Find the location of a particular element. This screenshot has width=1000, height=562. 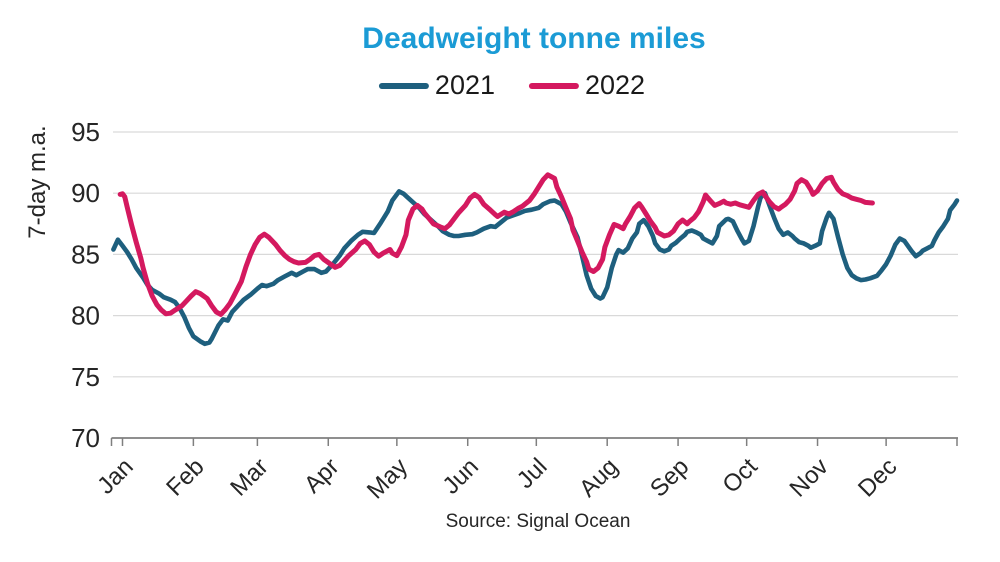

y-tick-label-95: 95 is located at coordinates (85, 132).